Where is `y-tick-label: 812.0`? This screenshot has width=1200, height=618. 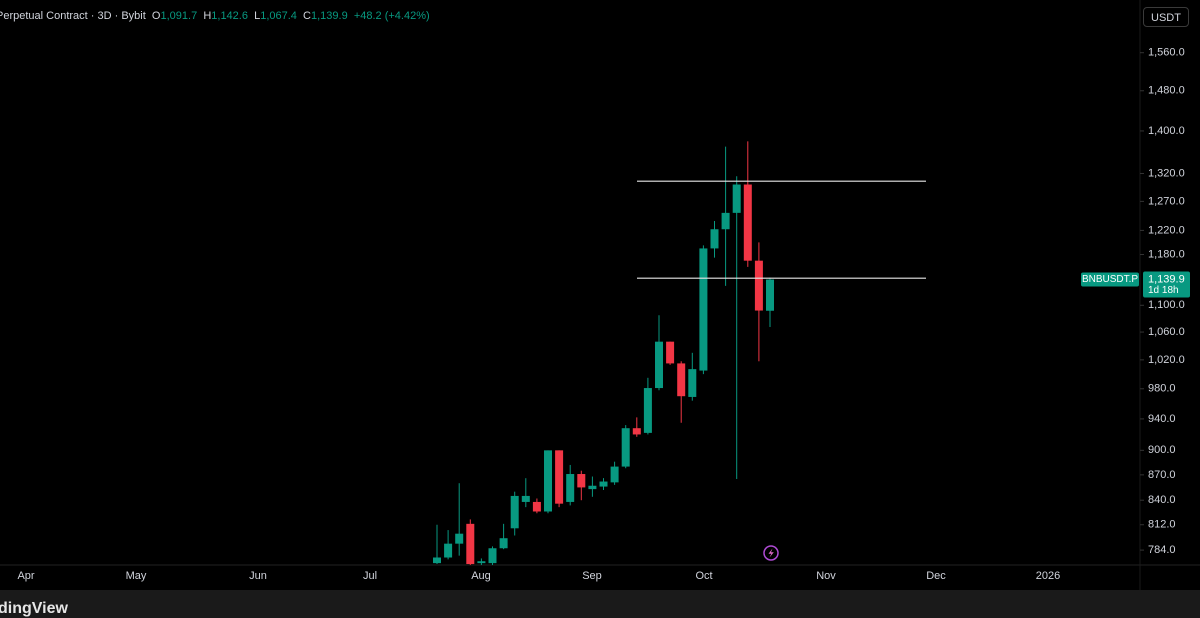 y-tick-label: 812.0 is located at coordinates (1162, 525).